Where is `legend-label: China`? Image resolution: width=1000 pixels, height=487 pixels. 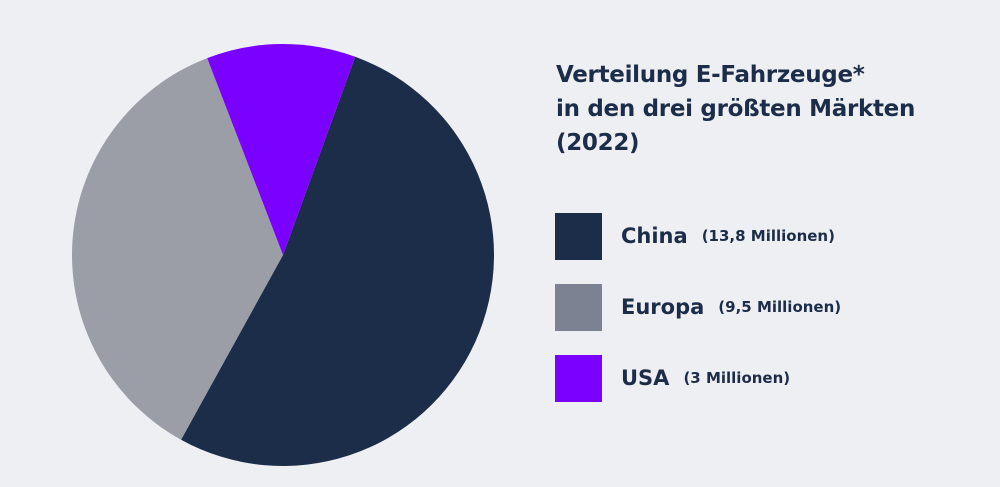
legend-label: China is located at coordinates (654, 236).